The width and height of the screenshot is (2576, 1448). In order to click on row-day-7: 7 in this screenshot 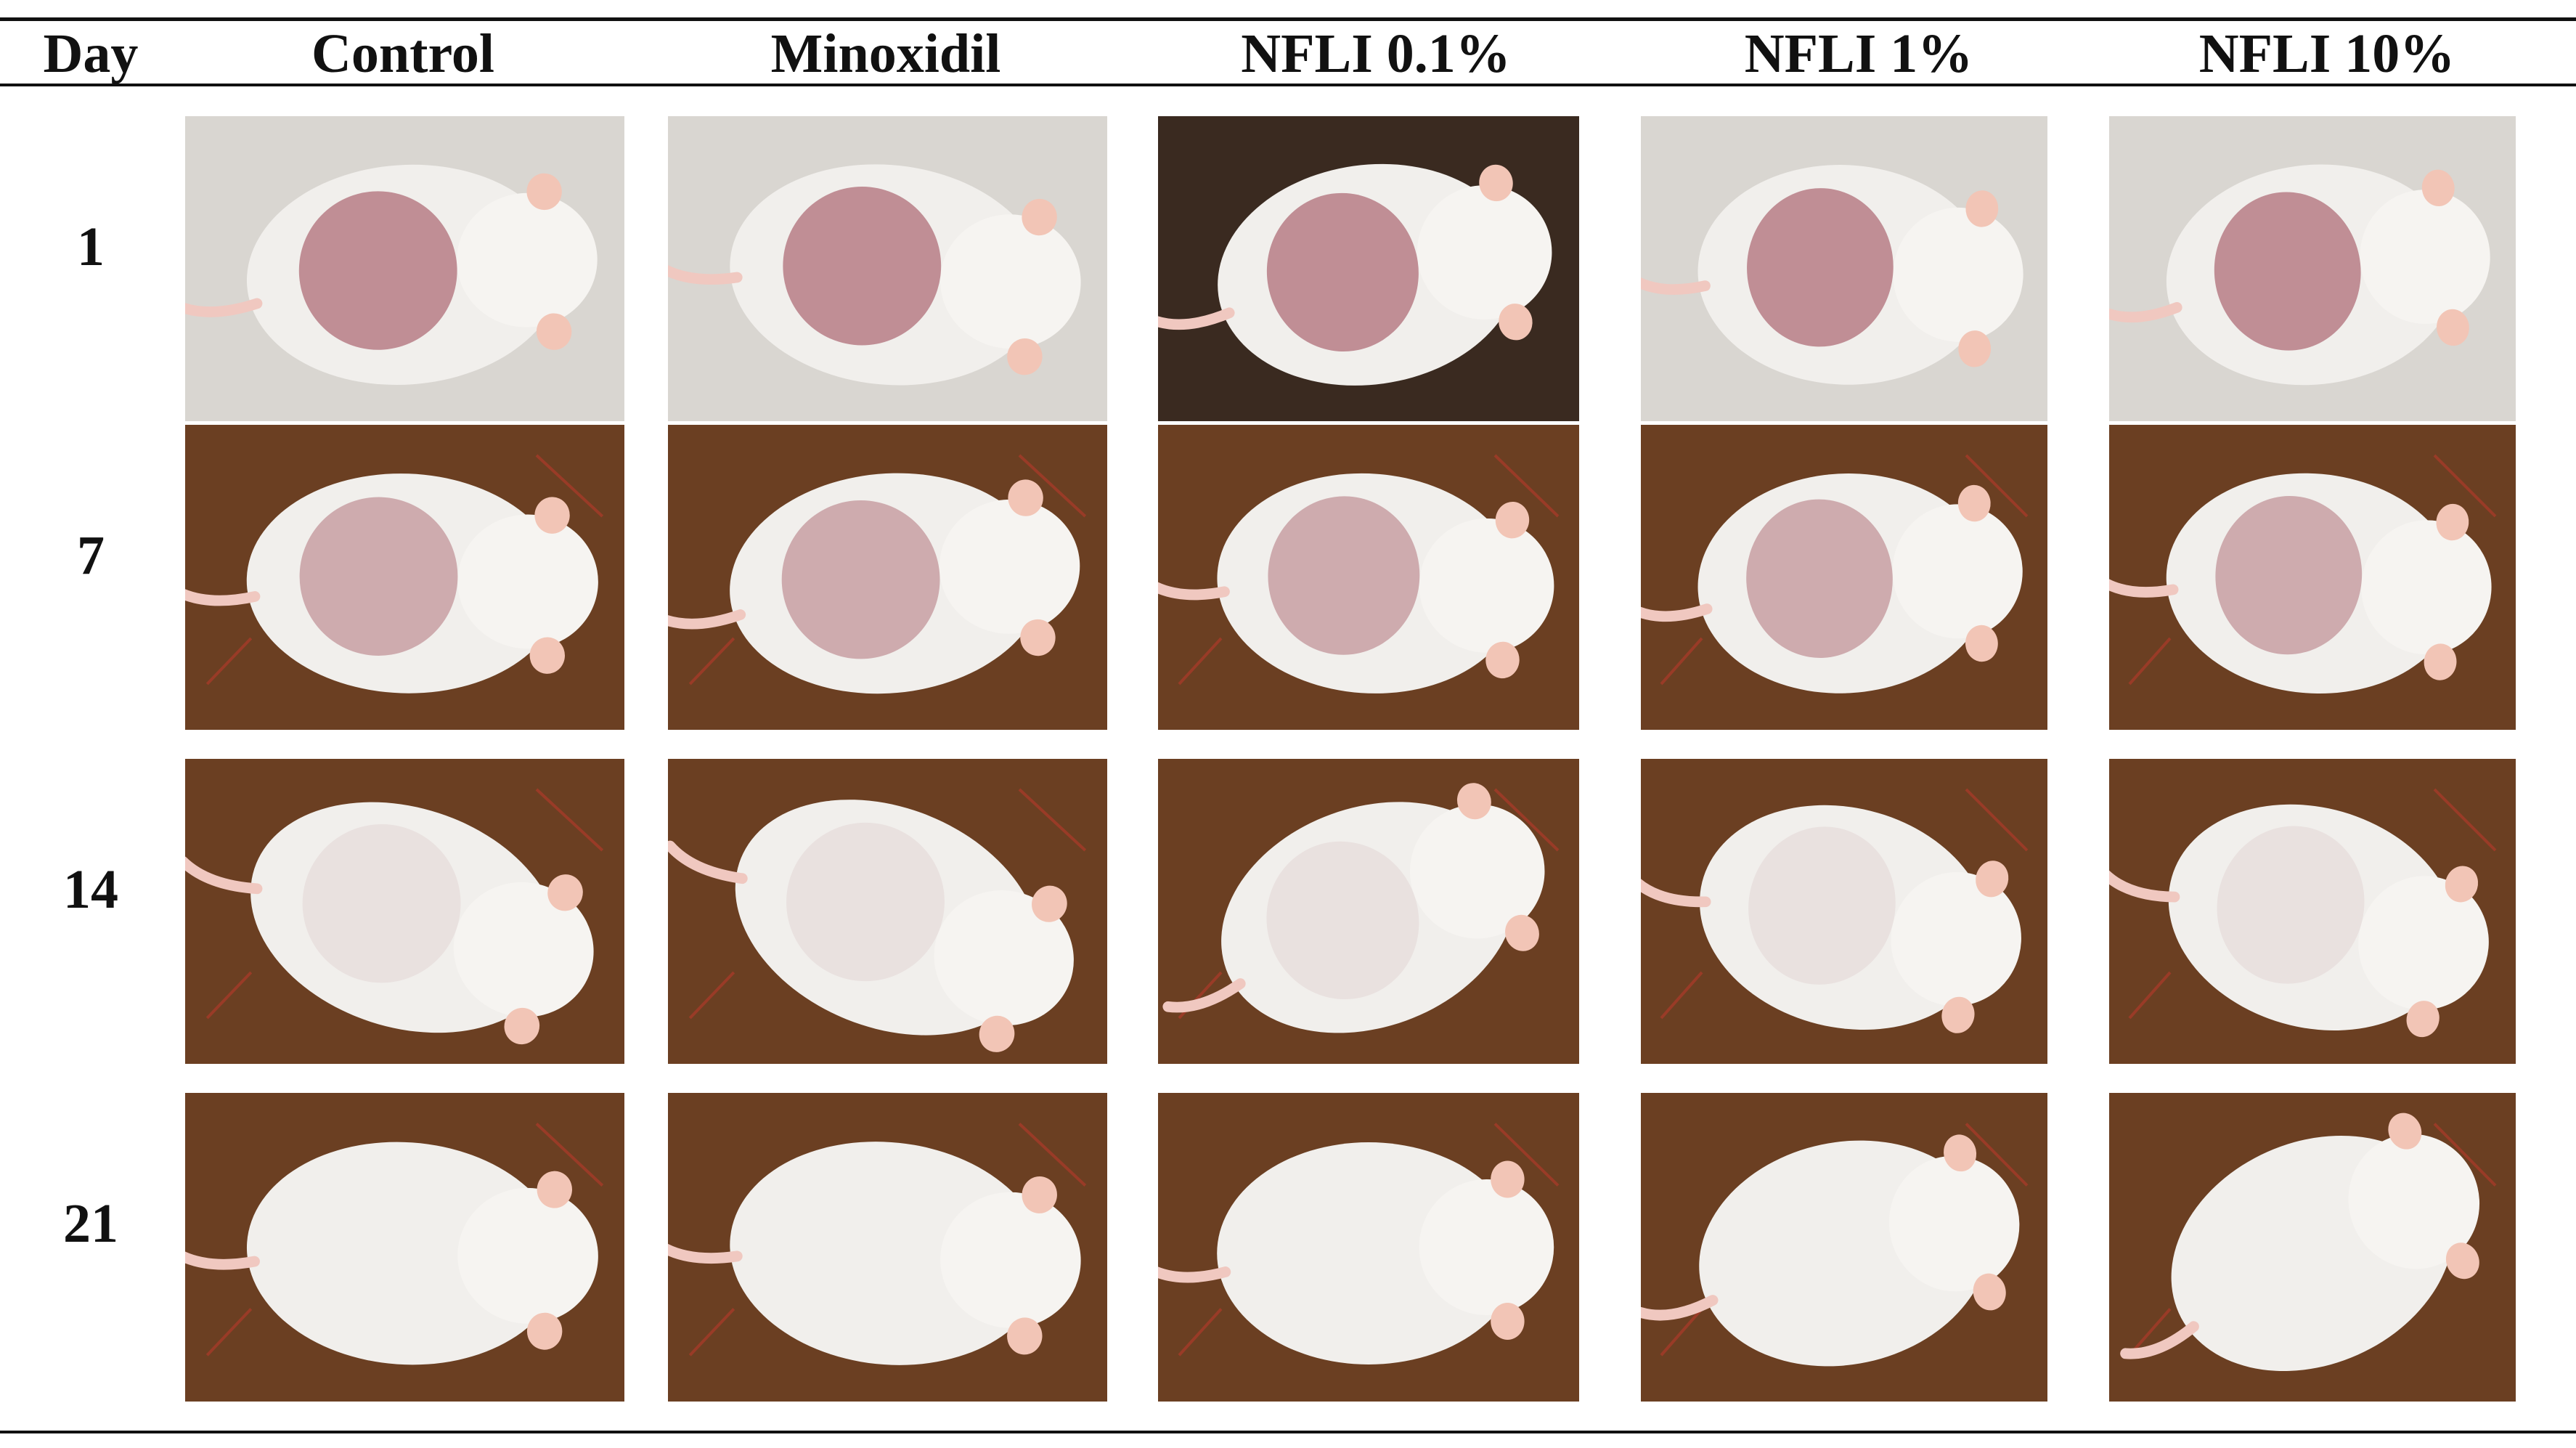, I will do `click(91, 555)`.